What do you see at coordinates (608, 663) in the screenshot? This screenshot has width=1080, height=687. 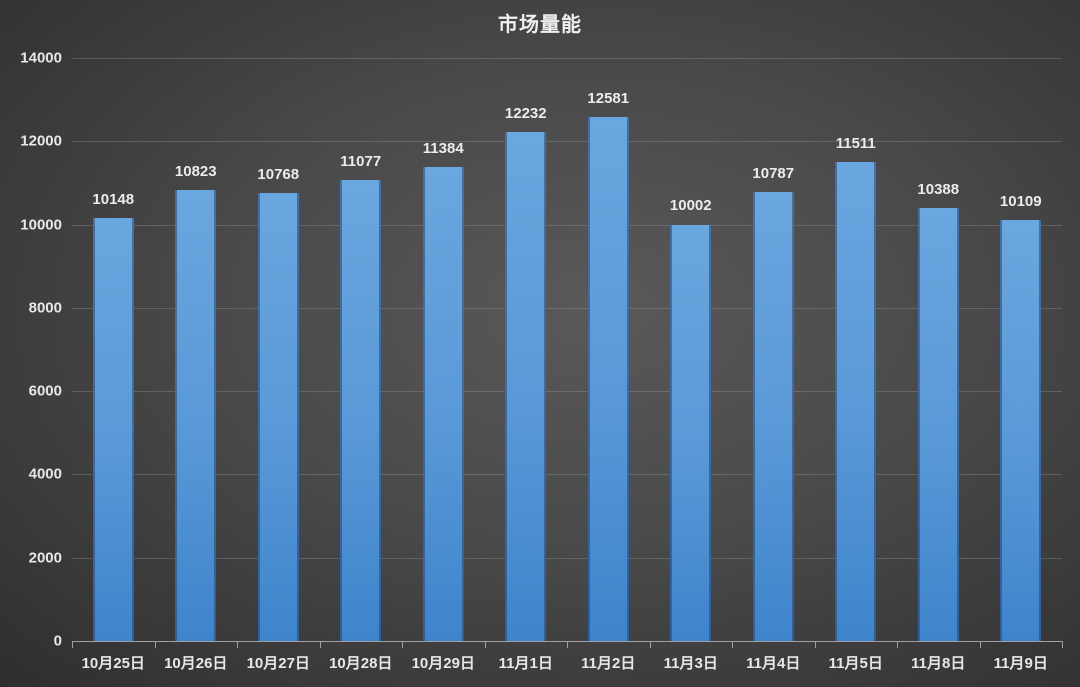 I see `x-tick-label: 11月2日` at bounding box center [608, 663].